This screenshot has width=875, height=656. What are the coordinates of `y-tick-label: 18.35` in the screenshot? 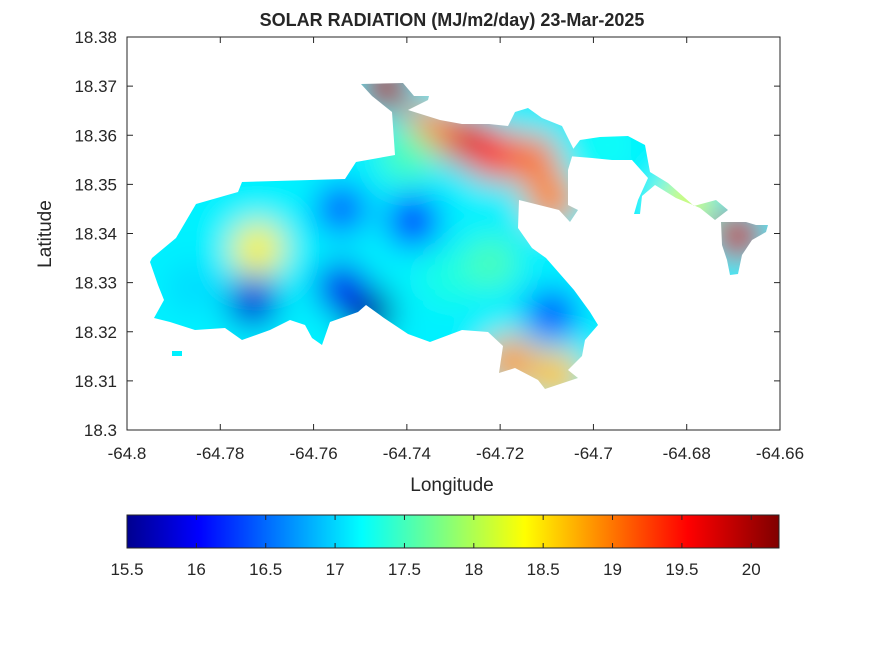 It's located at (95, 184).